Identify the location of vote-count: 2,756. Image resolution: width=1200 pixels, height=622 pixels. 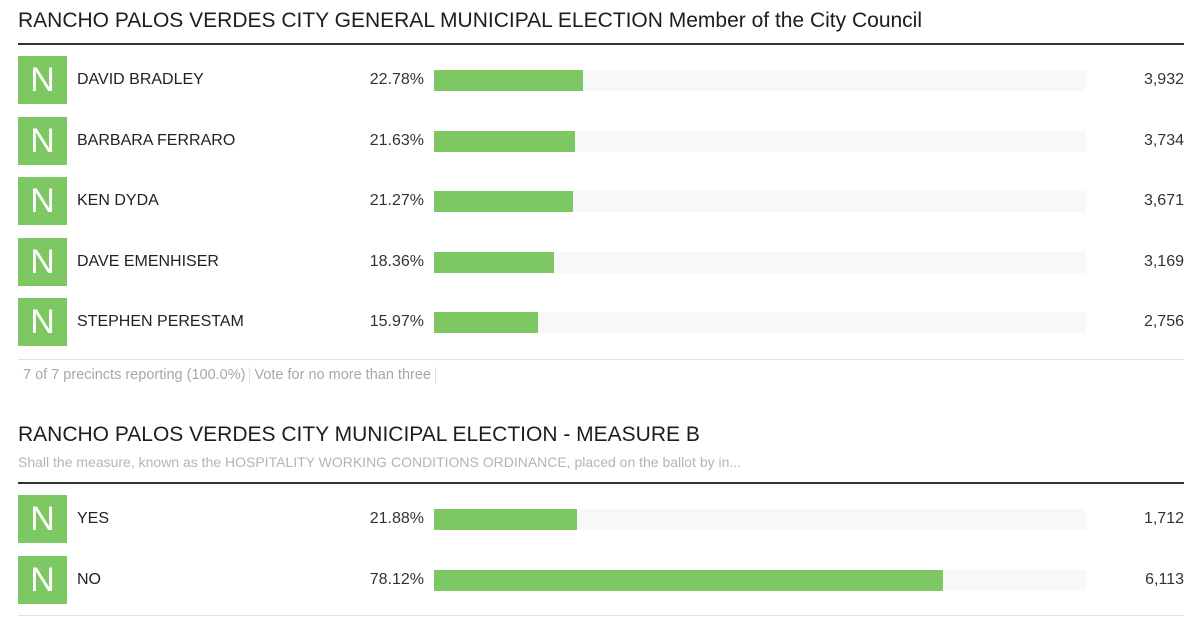
(1163, 322).